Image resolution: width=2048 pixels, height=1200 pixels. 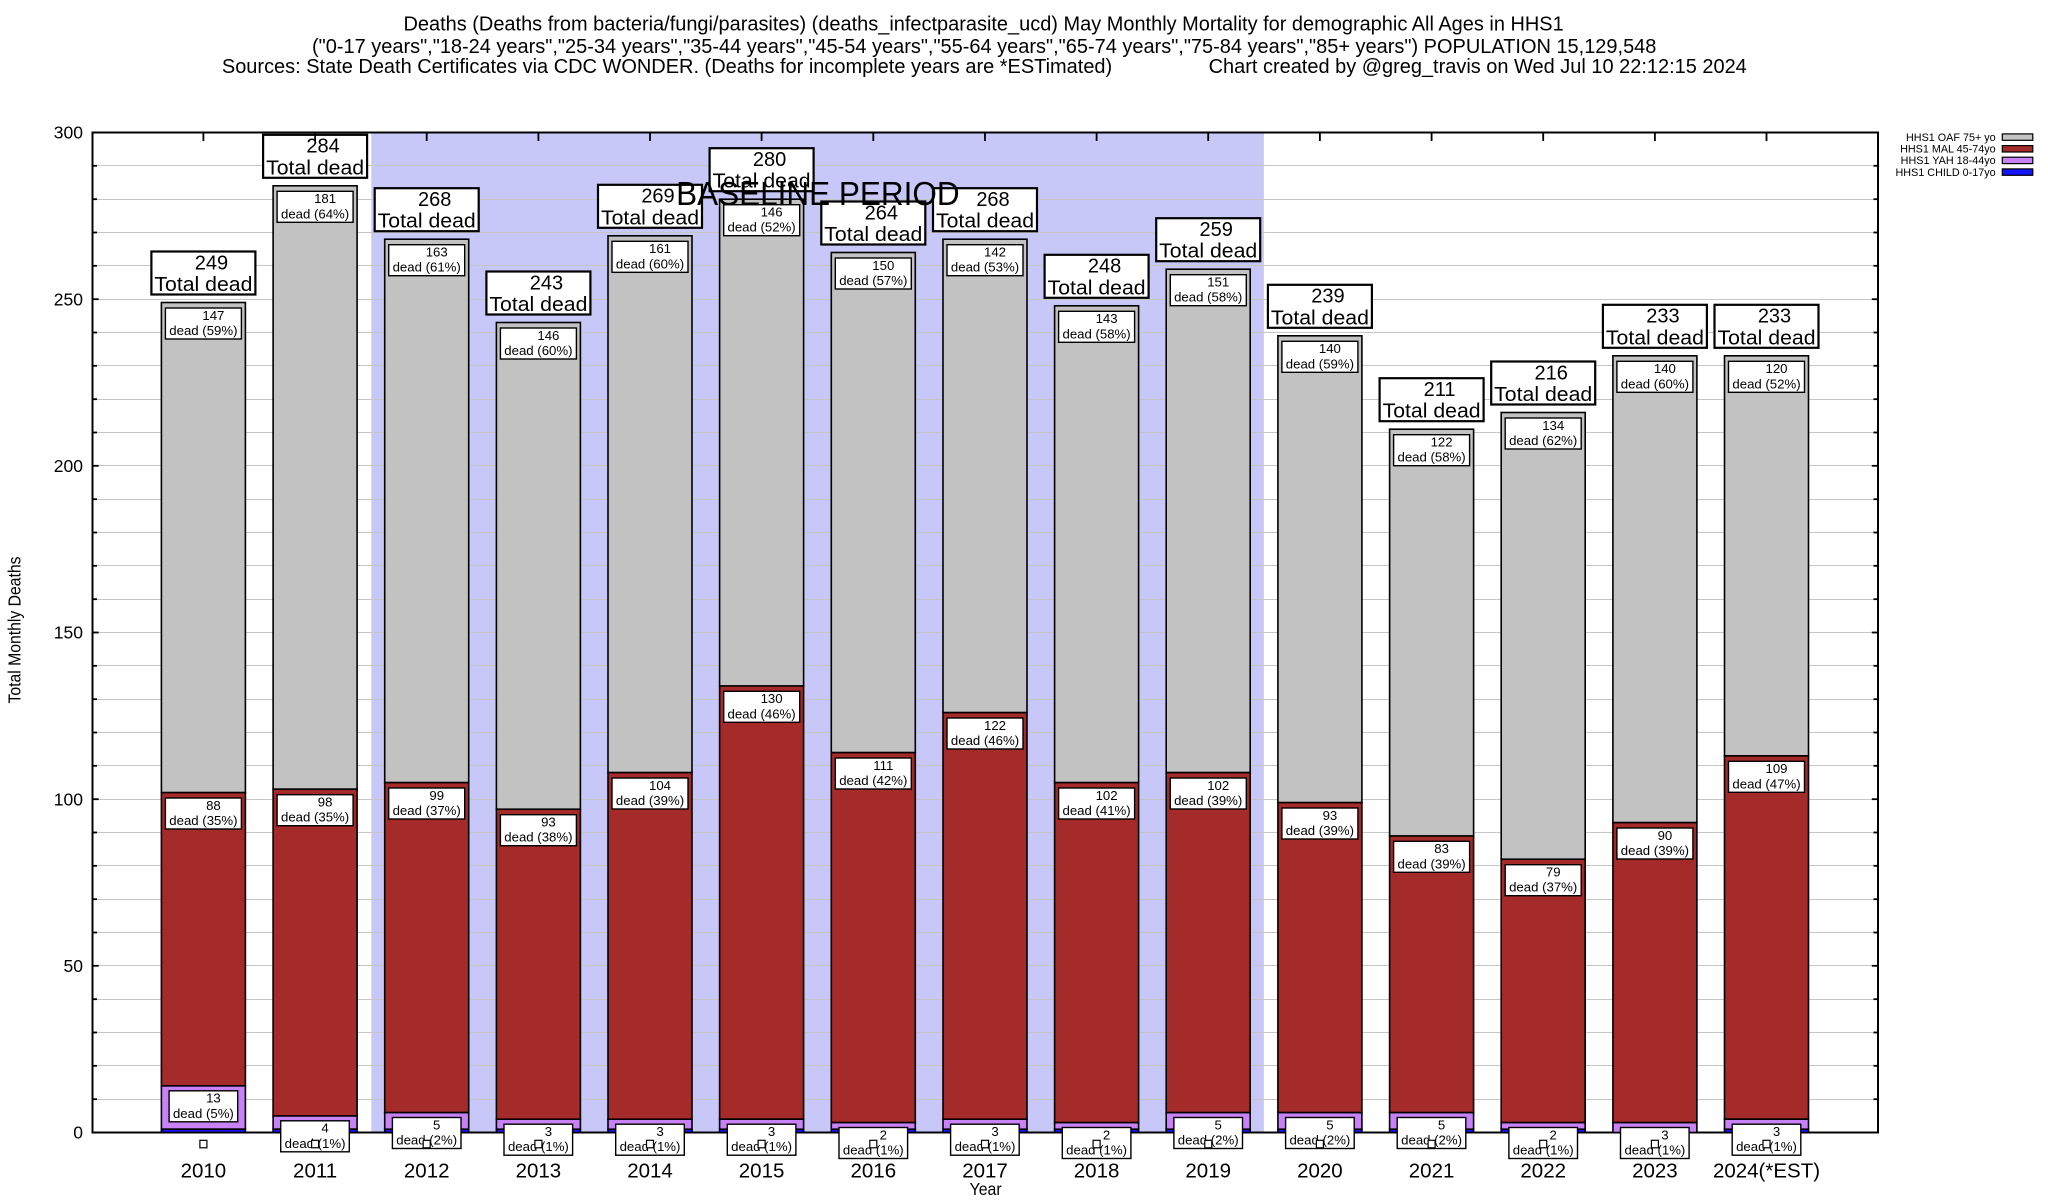 I want to click on svg-text: 163, so click(x=437, y=252).